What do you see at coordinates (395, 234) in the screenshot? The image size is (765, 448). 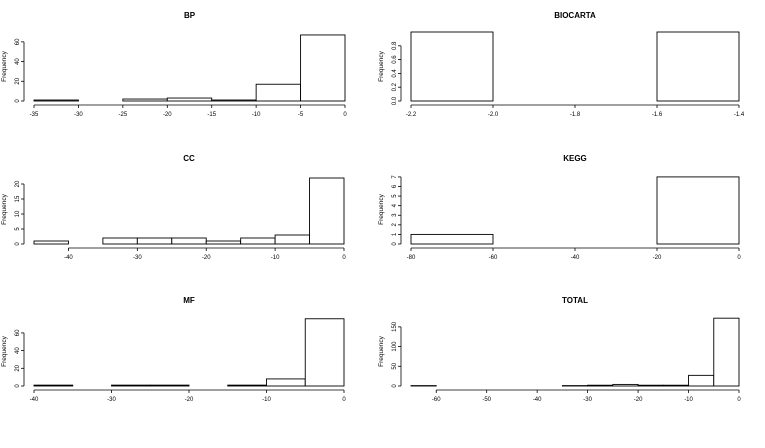 I see `y-tick-label-kegg-1: 1` at bounding box center [395, 234].